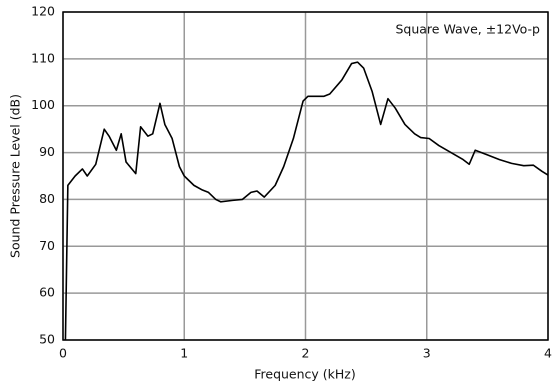 The height and width of the screenshot is (385, 553). Describe the element at coordinates (548, 353) in the screenshot. I see `x-tick-label: 4` at that location.